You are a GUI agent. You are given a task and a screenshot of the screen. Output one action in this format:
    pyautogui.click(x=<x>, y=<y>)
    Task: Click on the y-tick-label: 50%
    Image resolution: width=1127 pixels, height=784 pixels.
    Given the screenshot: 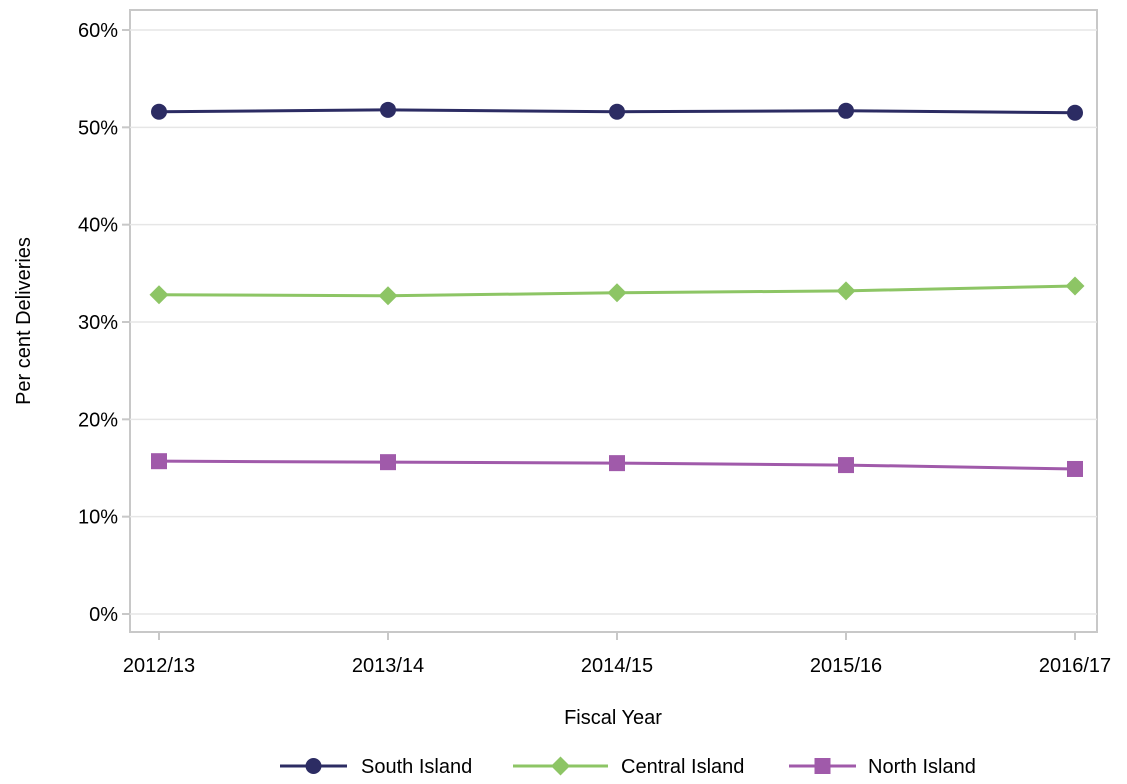 What is the action you would take?
    pyautogui.click(x=98, y=128)
    